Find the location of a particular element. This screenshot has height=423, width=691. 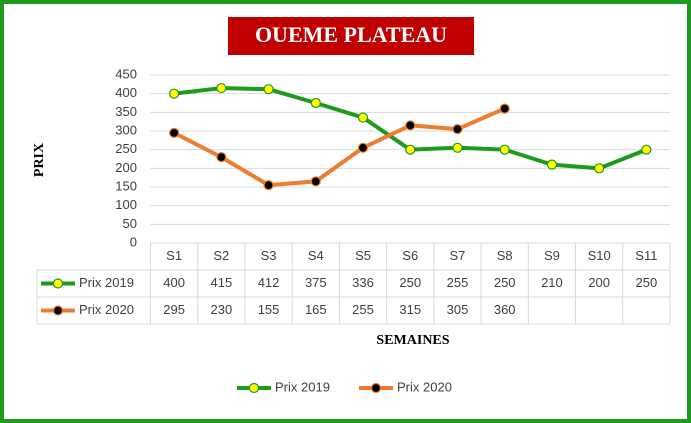

title-box is located at coordinates (351, 36).